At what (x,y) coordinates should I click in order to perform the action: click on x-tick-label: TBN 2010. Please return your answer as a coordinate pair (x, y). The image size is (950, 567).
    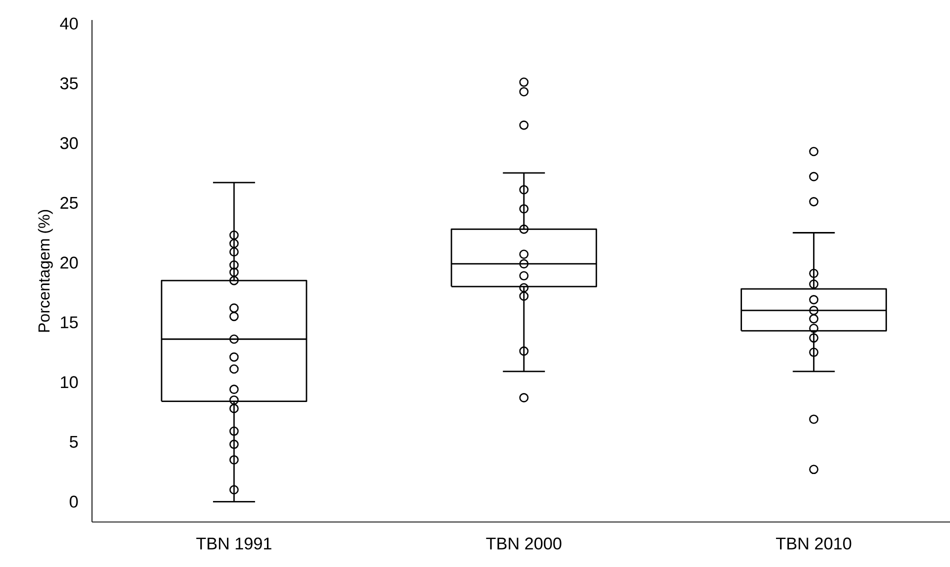
    Looking at the image, I should click on (814, 544).